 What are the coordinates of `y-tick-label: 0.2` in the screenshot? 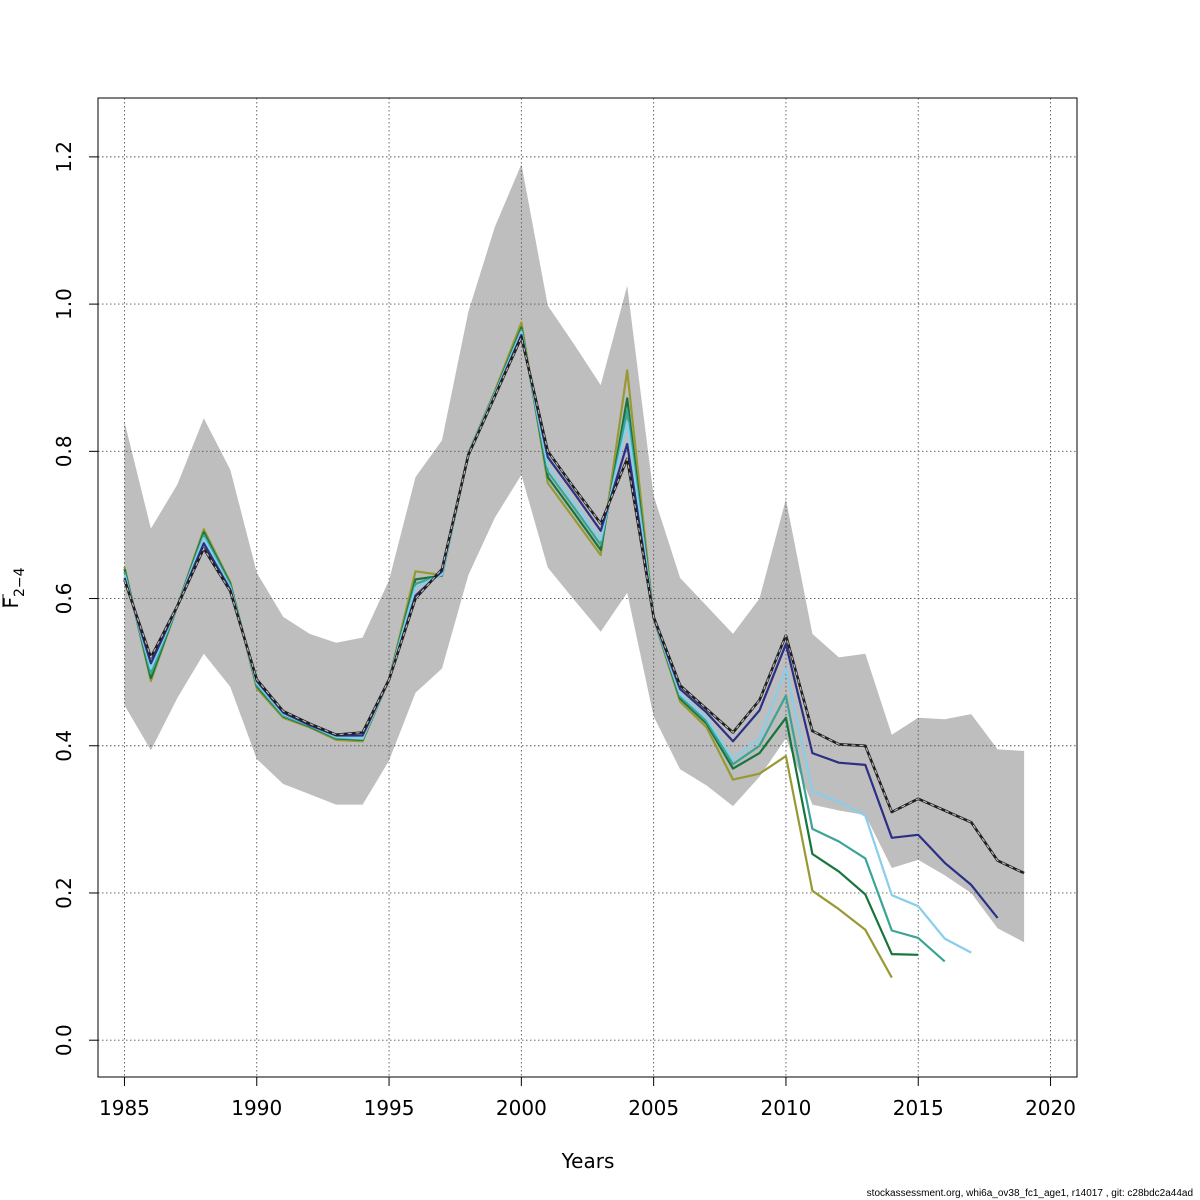 It's located at (64, 893).